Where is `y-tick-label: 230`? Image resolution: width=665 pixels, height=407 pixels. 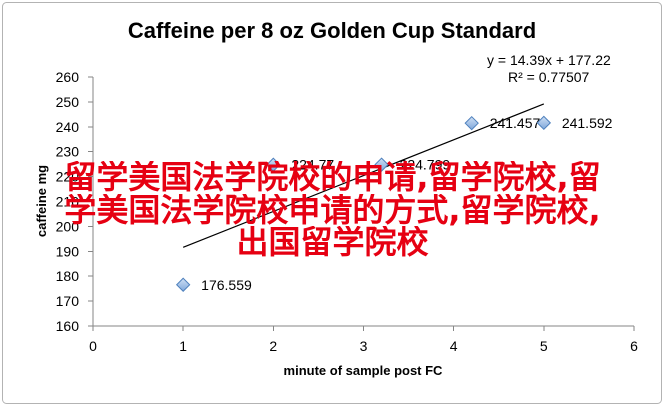
y-tick-label: 230 is located at coordinates (68, 152).